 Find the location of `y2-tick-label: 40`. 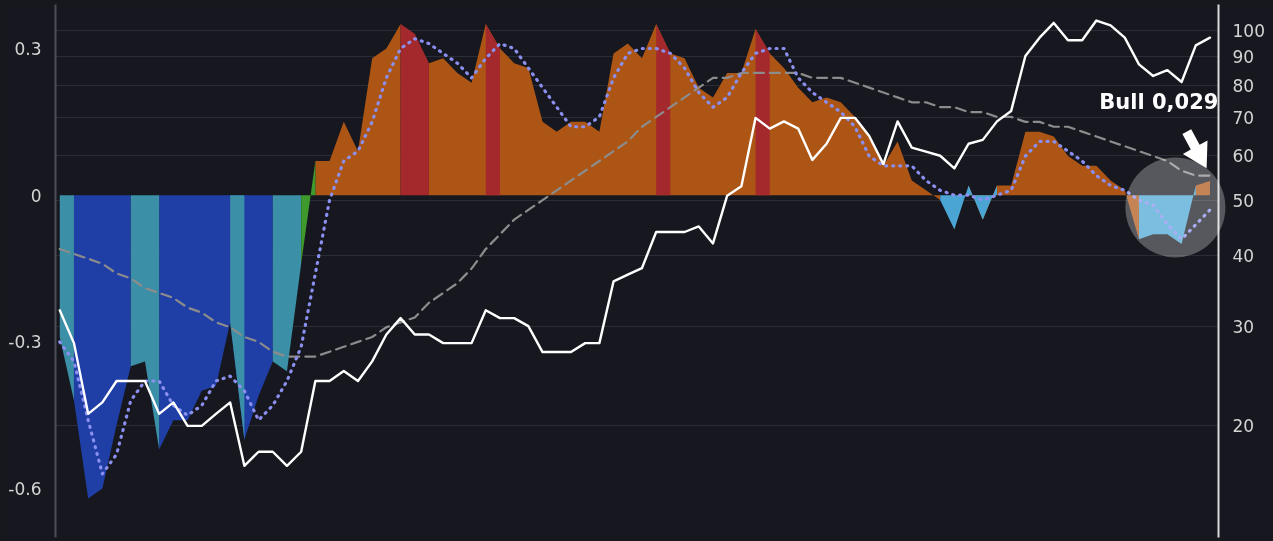

y2-tick-label: 40 is located at coordinates (1243, 255).